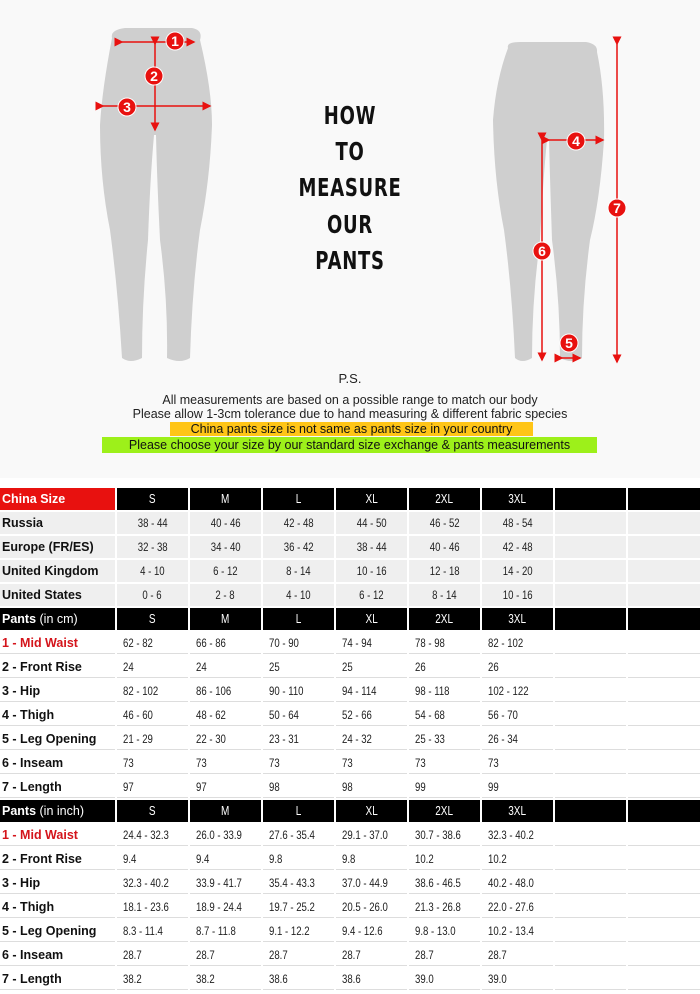 The image size is (700, 994). Describe the element at coordinates (60, 811) in the screenshot. I see `header-unit-text: (in inch)` at that location.